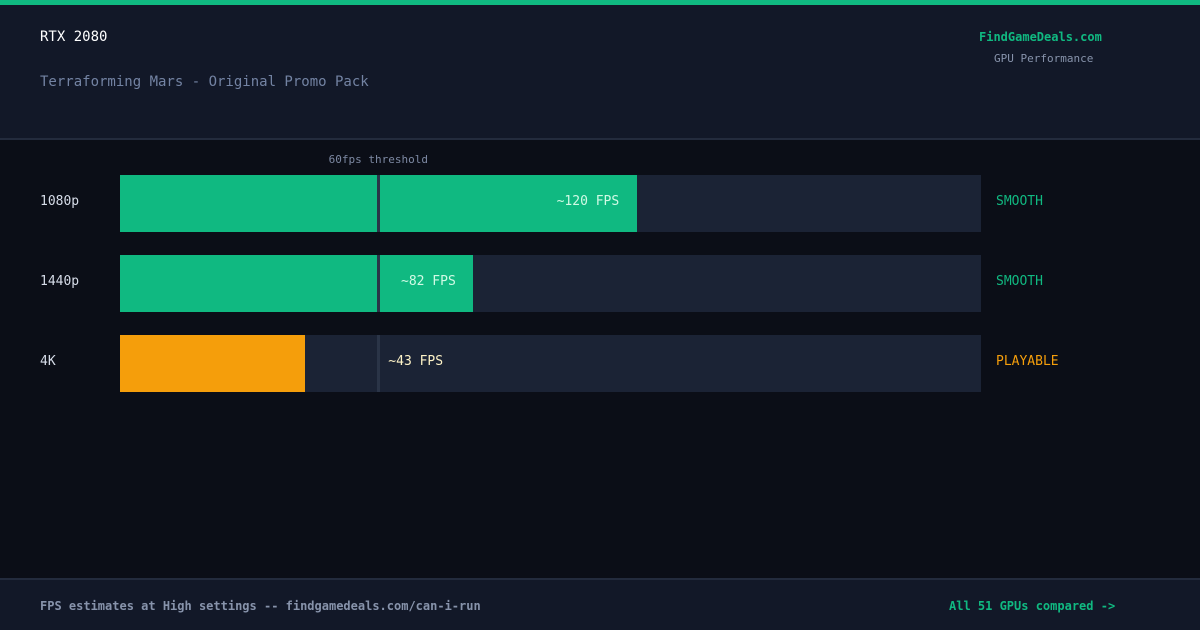  I want to click on performance-status: PLAYABLE, so click(1027, 361).